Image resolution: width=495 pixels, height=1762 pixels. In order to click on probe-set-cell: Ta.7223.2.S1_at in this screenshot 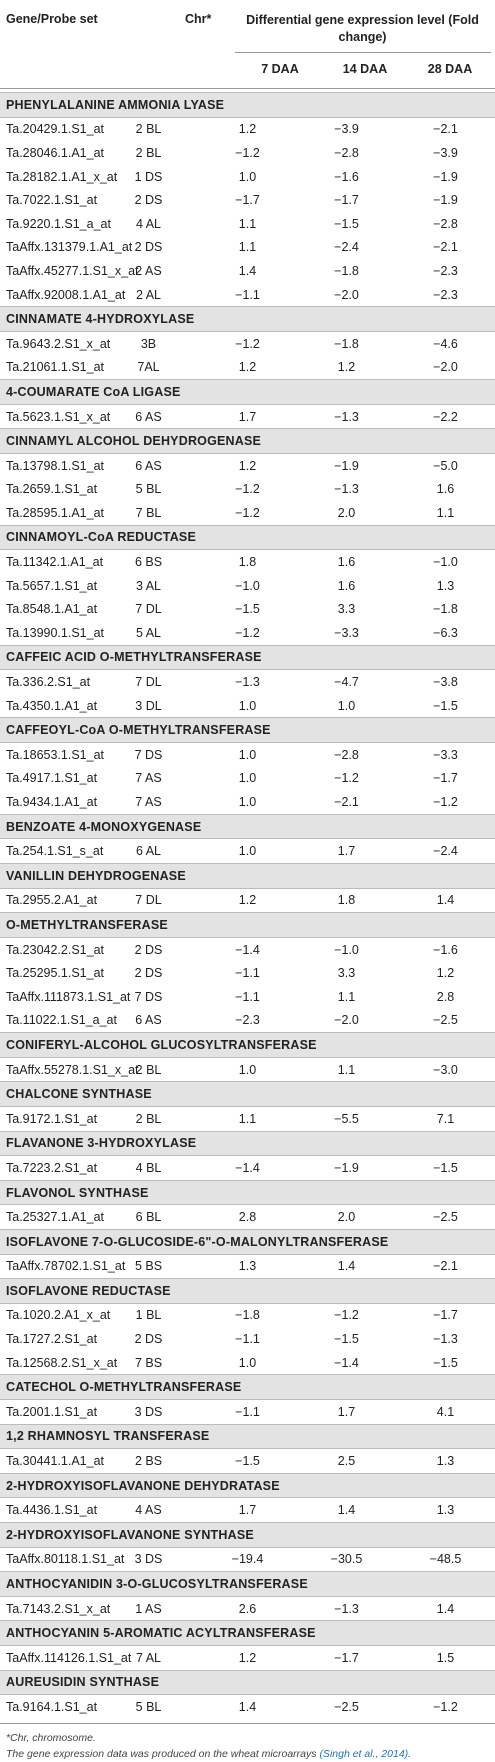, I will do `click(52, 1167)`.